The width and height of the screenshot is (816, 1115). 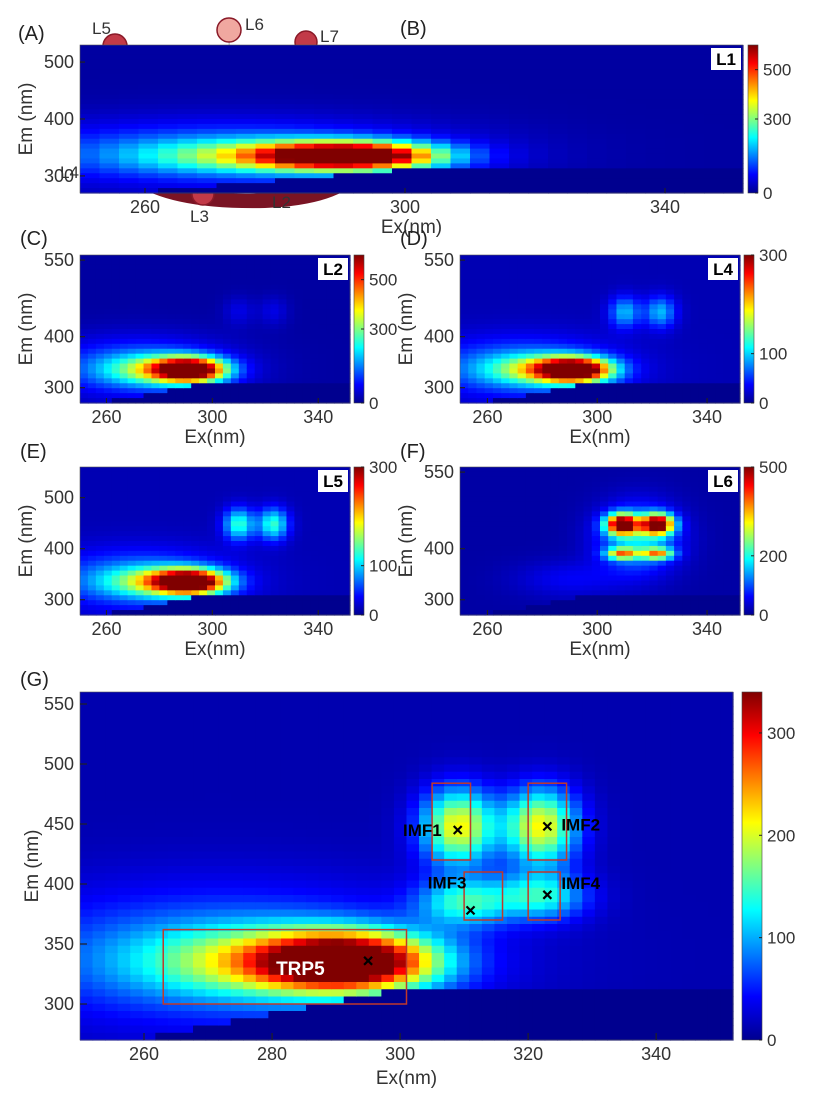 I want to click on colorbar-tick-label: 0, so click(x=767, y=193).